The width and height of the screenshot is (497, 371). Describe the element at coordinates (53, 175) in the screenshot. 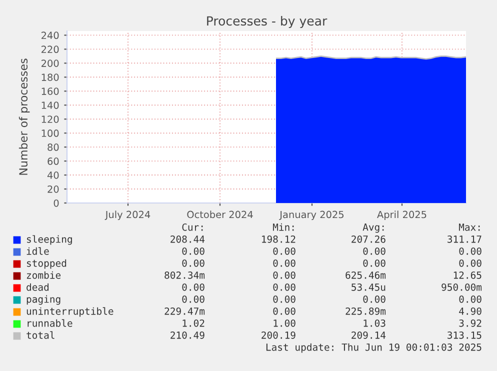

I see `y-tick-label: 40` at that location.